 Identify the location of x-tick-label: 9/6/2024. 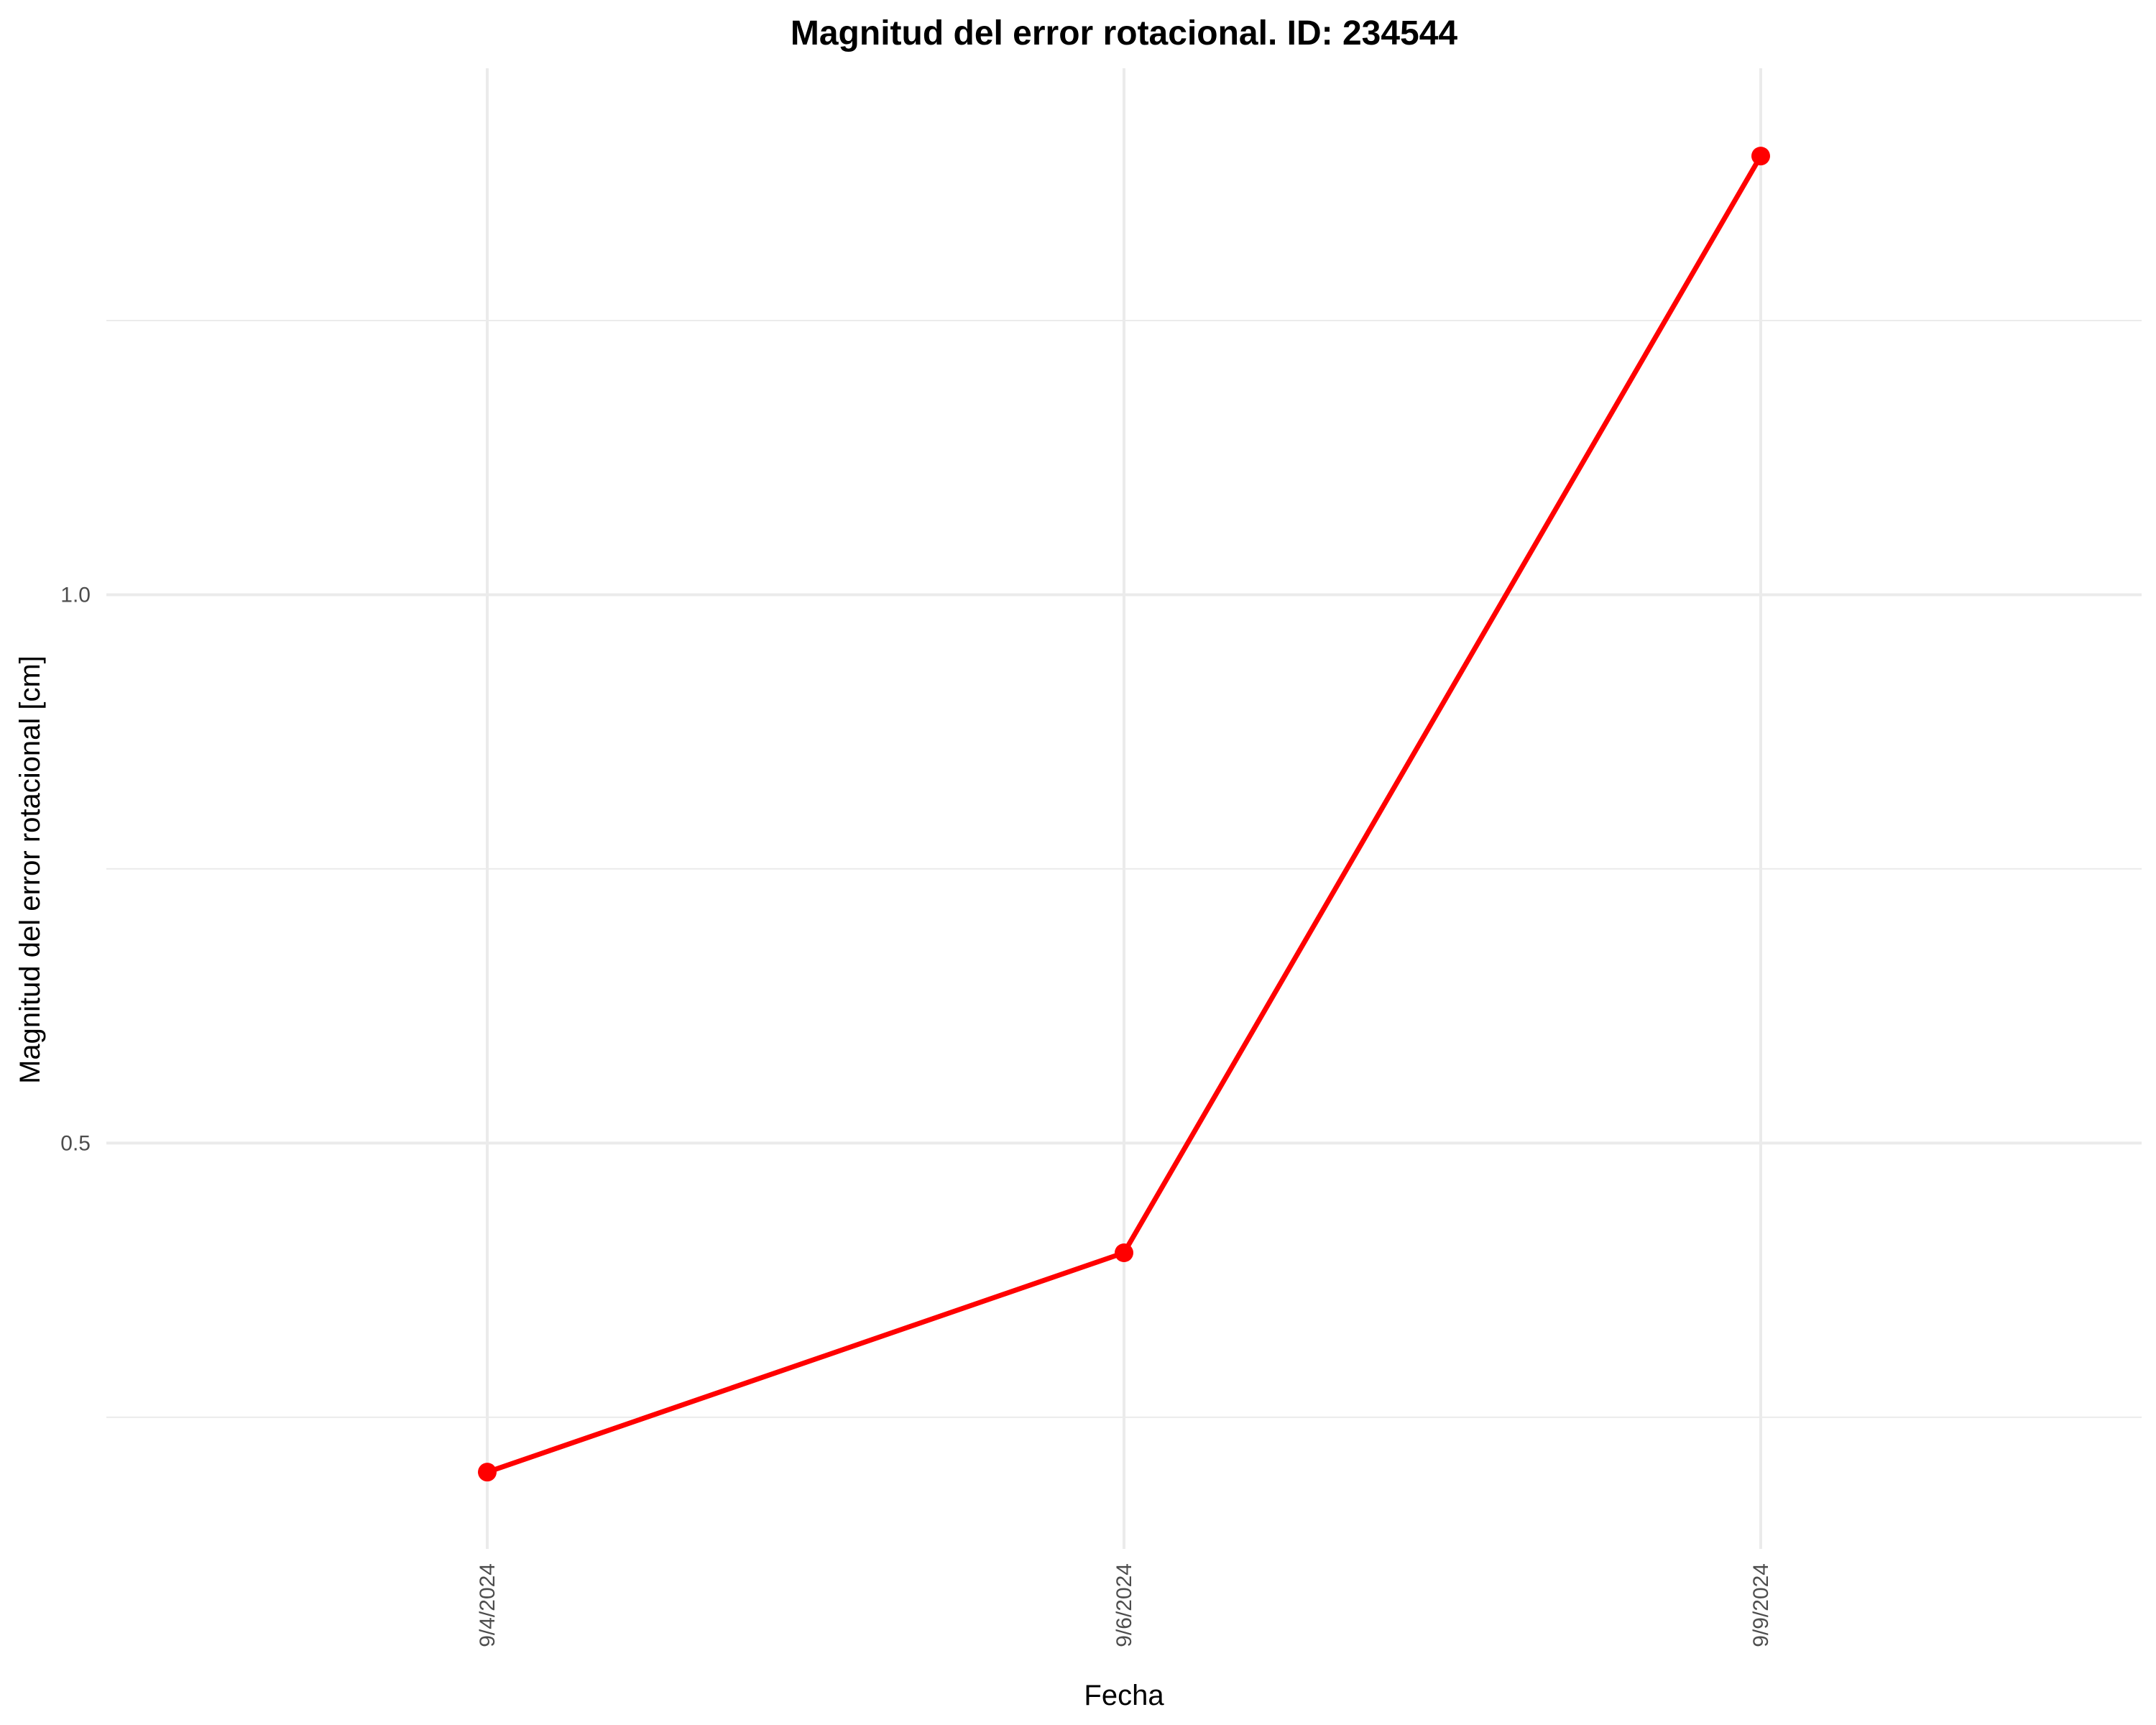
(1124, 1605).